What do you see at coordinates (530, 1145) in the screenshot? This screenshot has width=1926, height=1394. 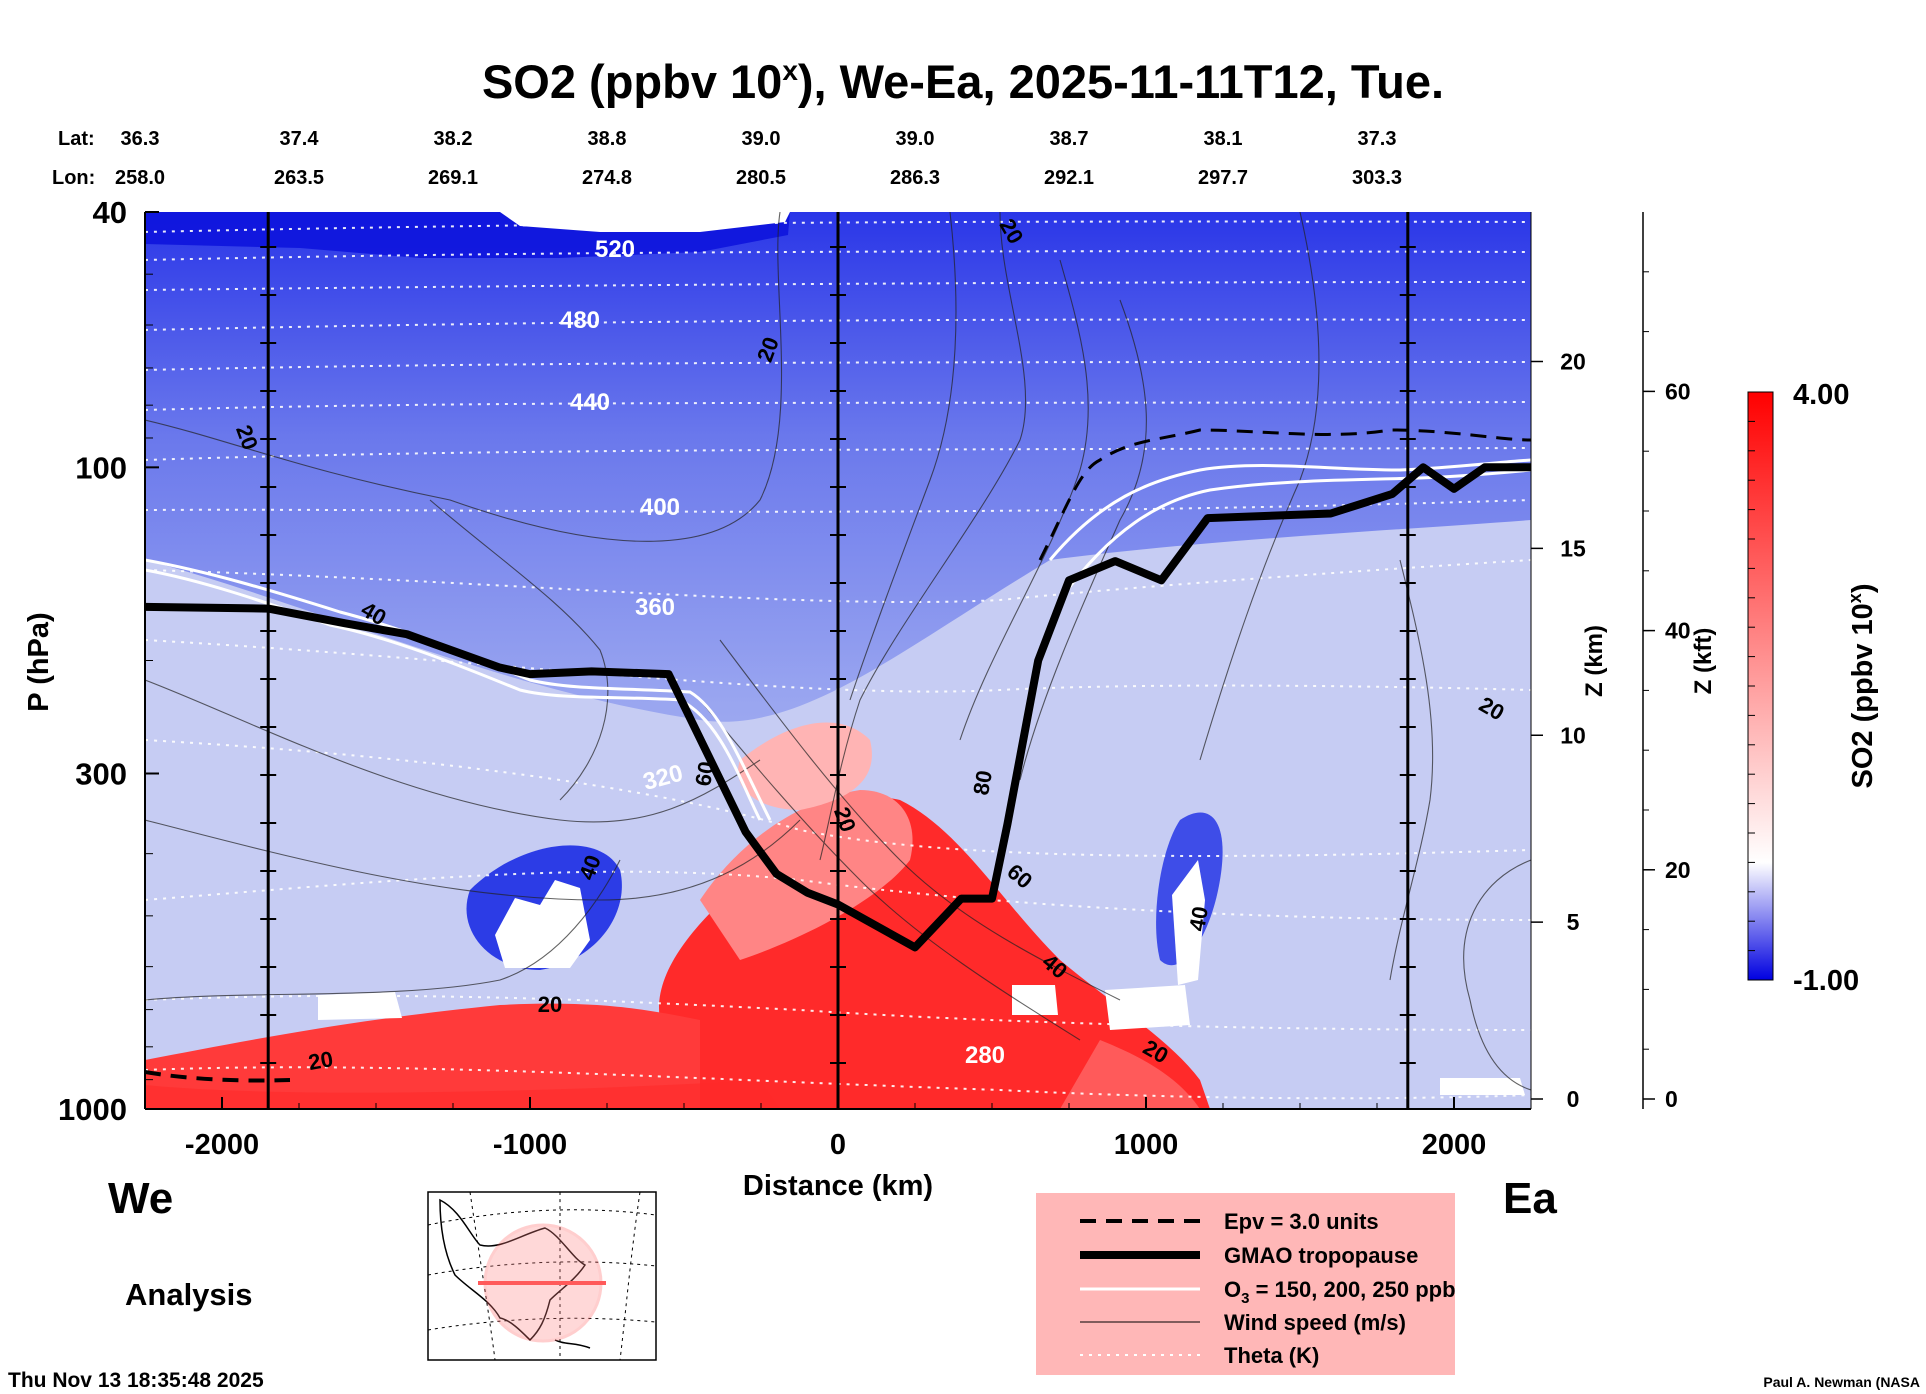 I see `x-tick-label: -1000` at bounding box center [530, 1145].